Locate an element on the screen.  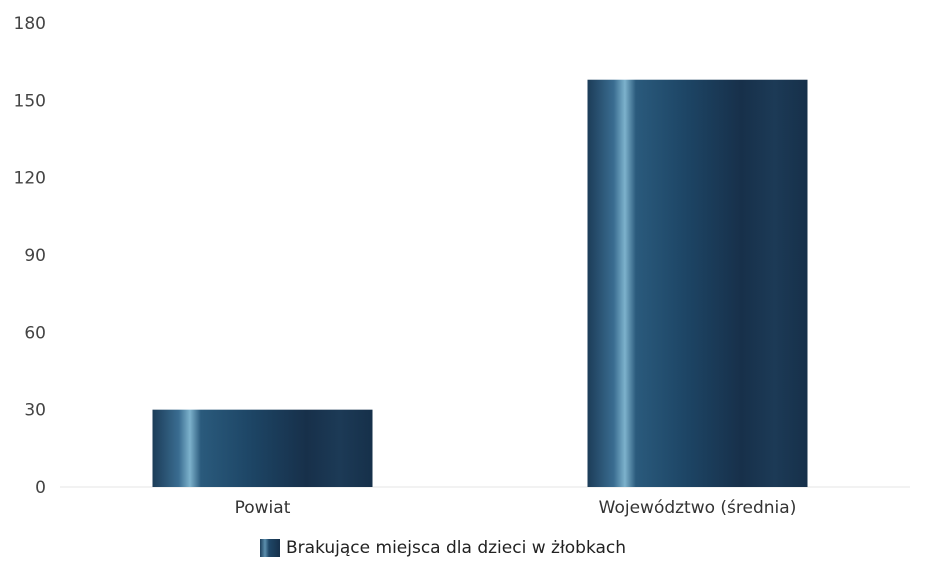
x-category-label: Województwo (średnia) is located at coordinates (698, 508).